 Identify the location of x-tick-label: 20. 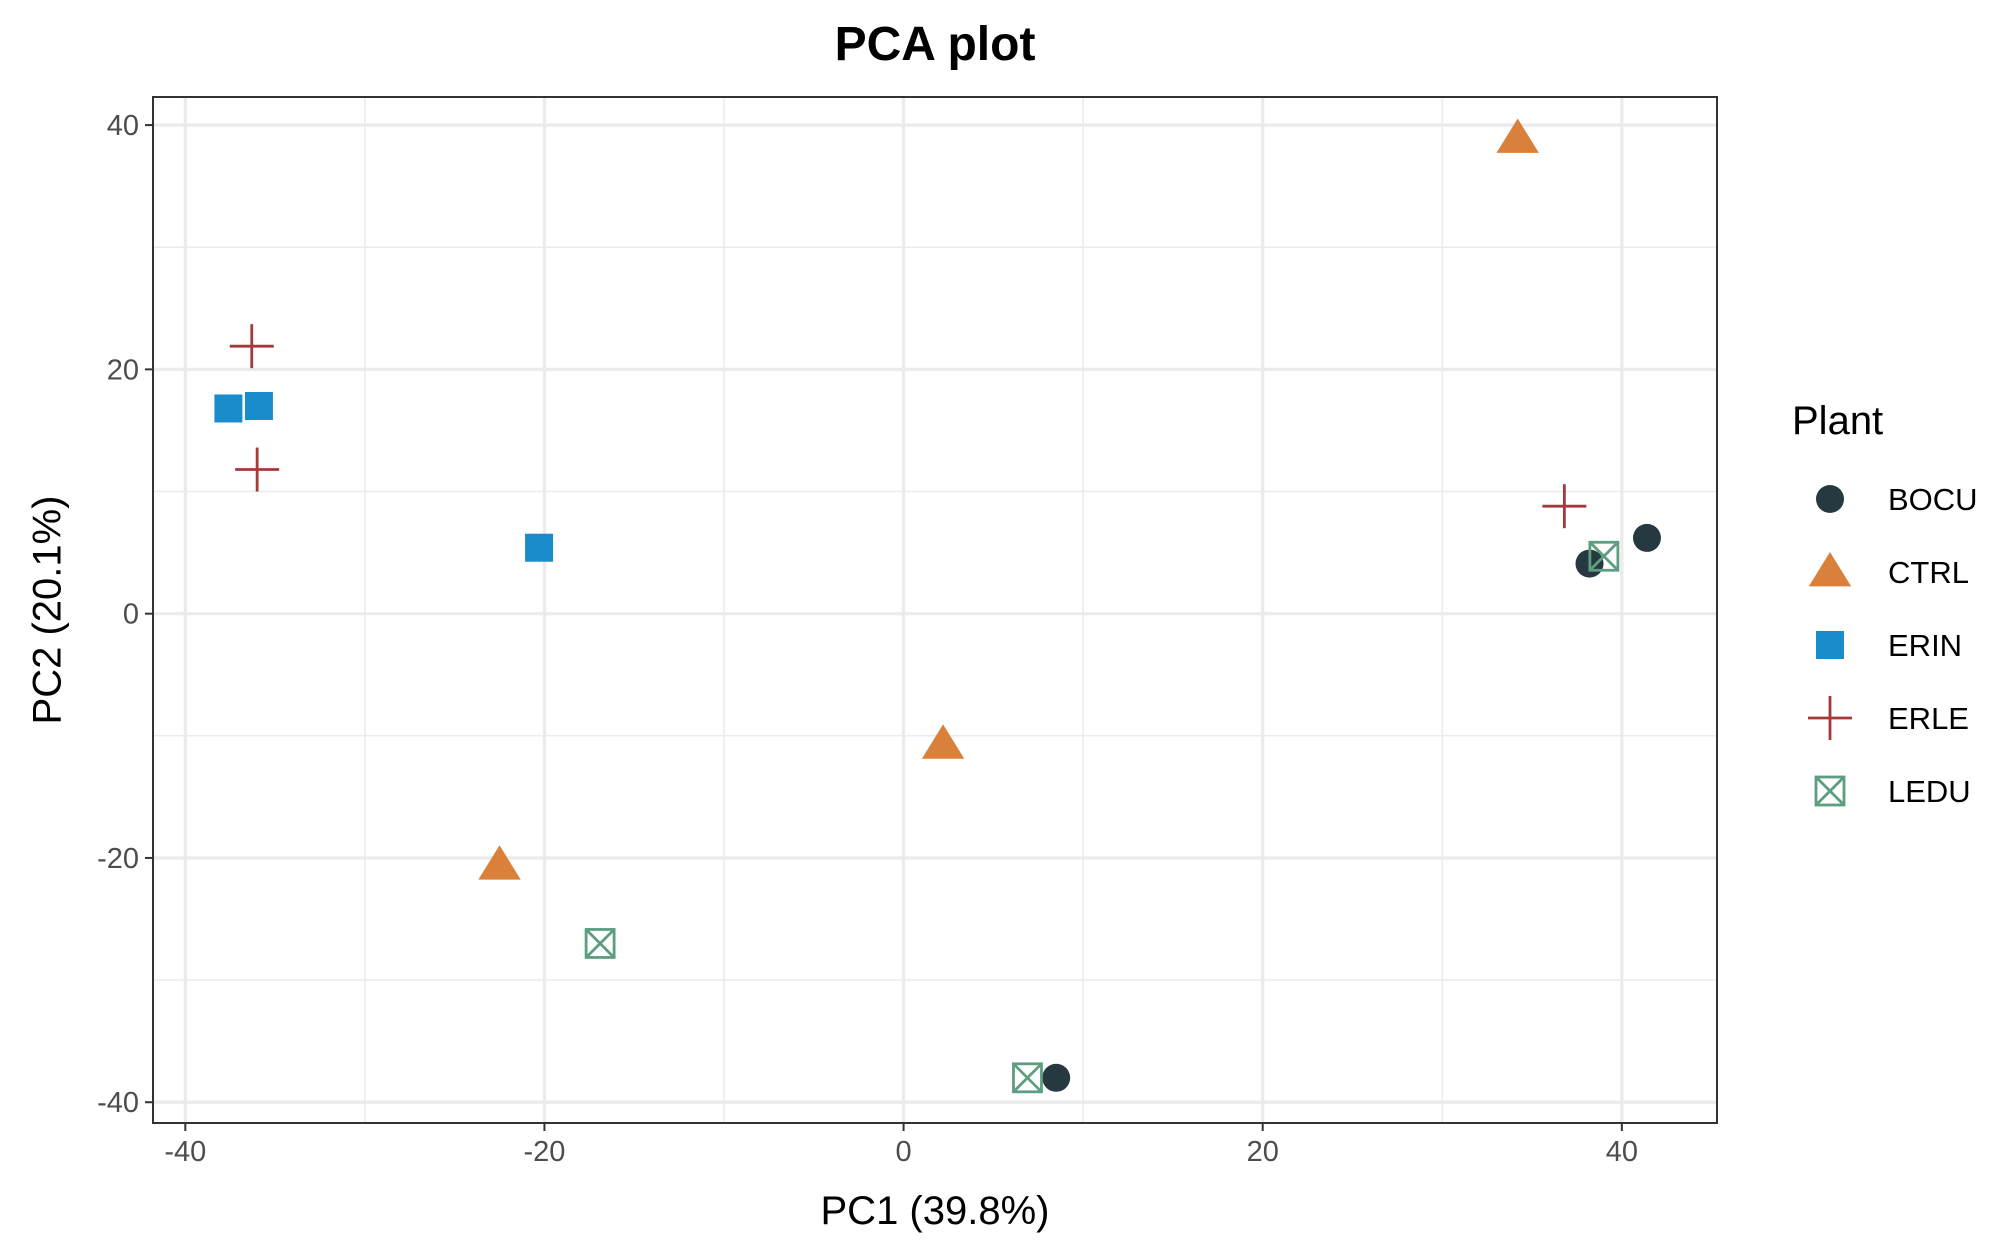
(1263, 1152).